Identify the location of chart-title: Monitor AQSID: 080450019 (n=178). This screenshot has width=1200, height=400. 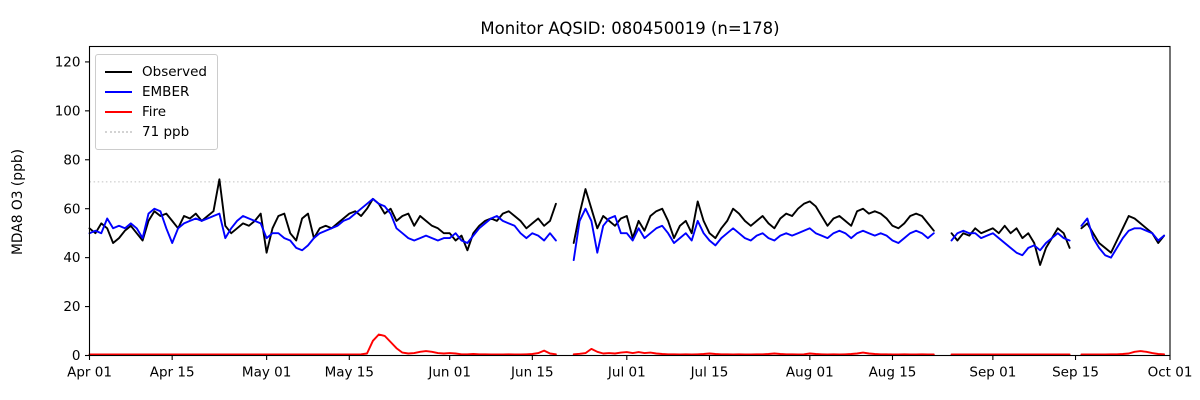
(630, 28).